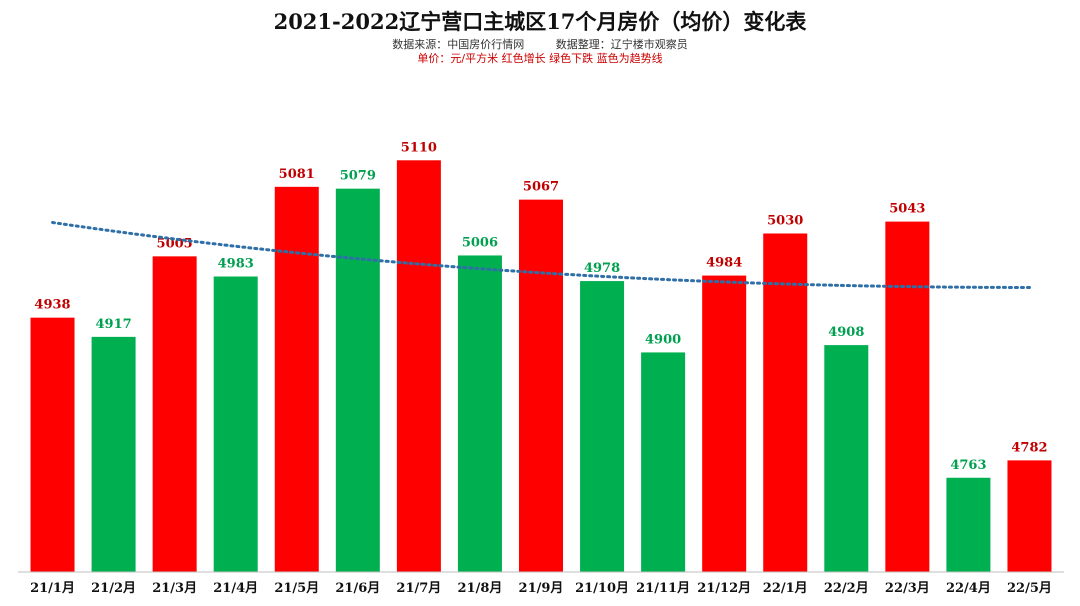  I want to click on value-label: 4763, so click(968, 465).